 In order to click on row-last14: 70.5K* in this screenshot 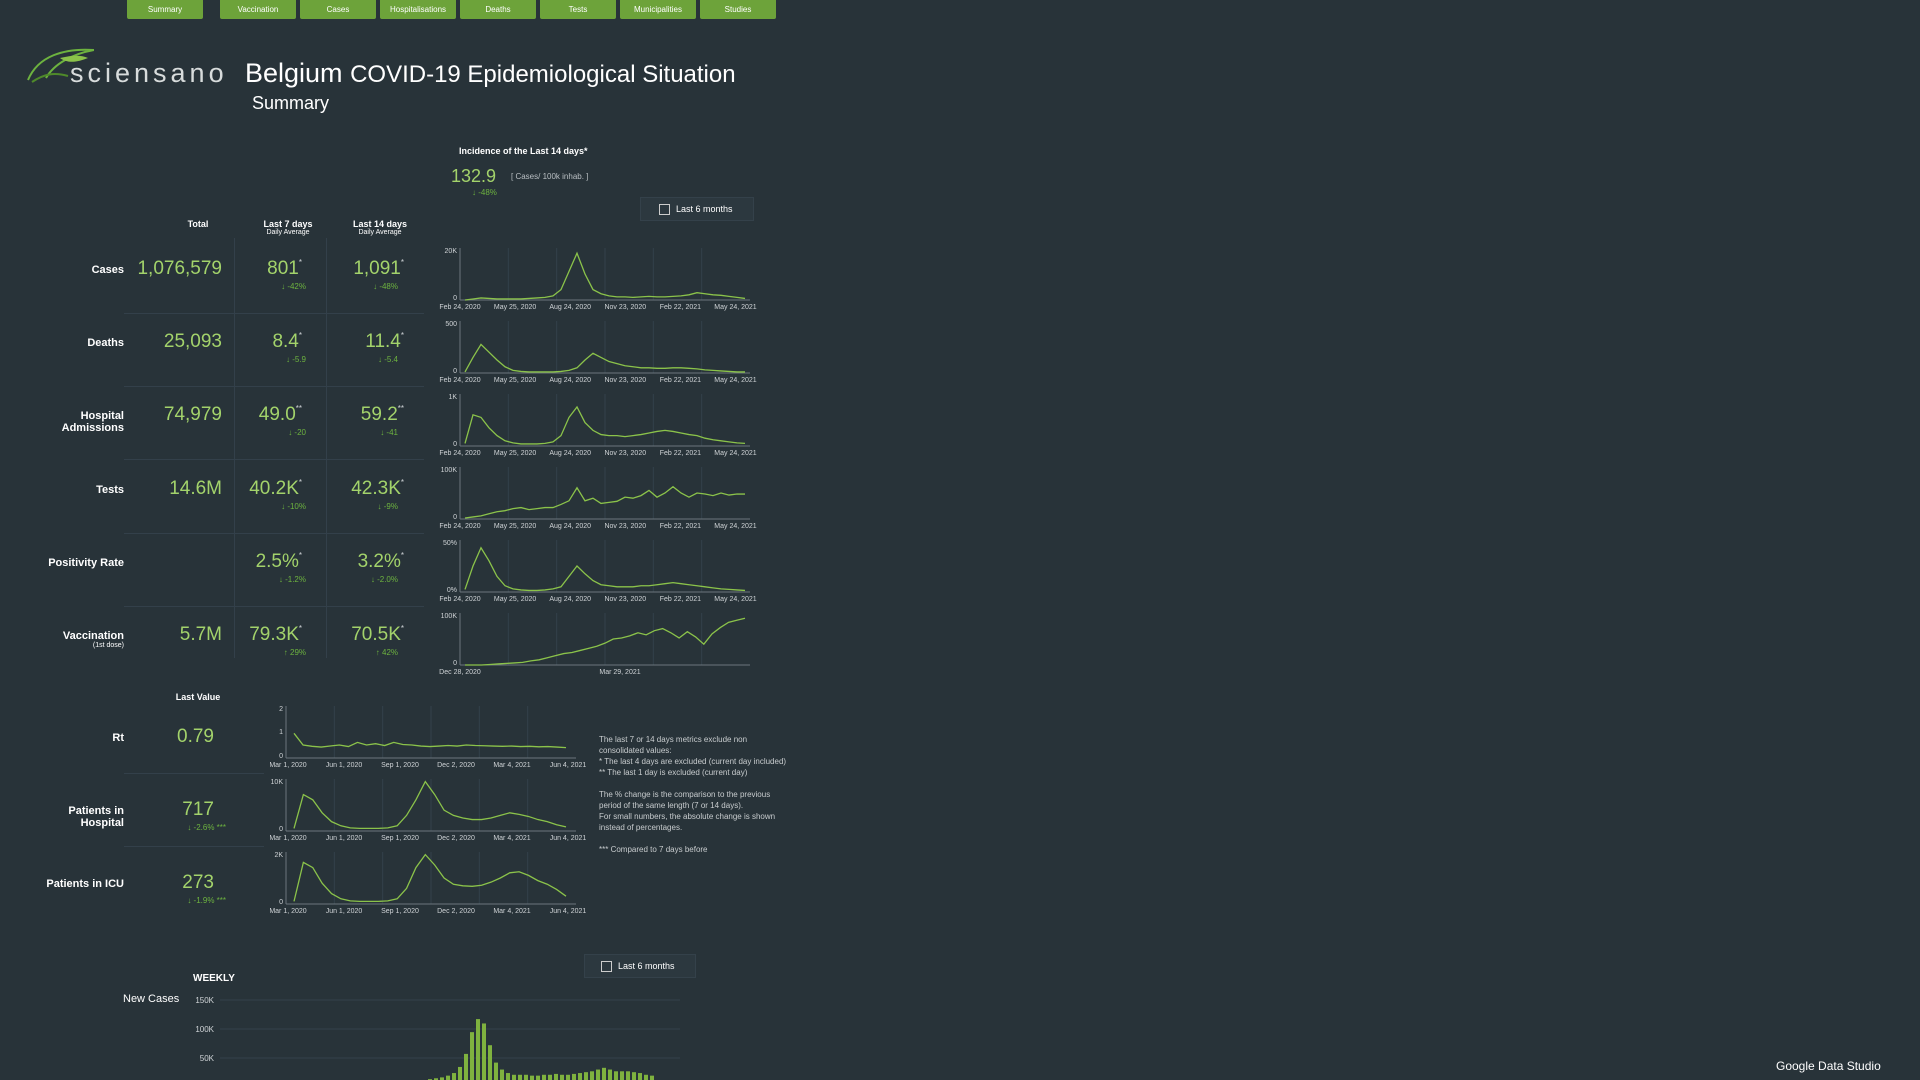, I will do `click(362, 635)`.